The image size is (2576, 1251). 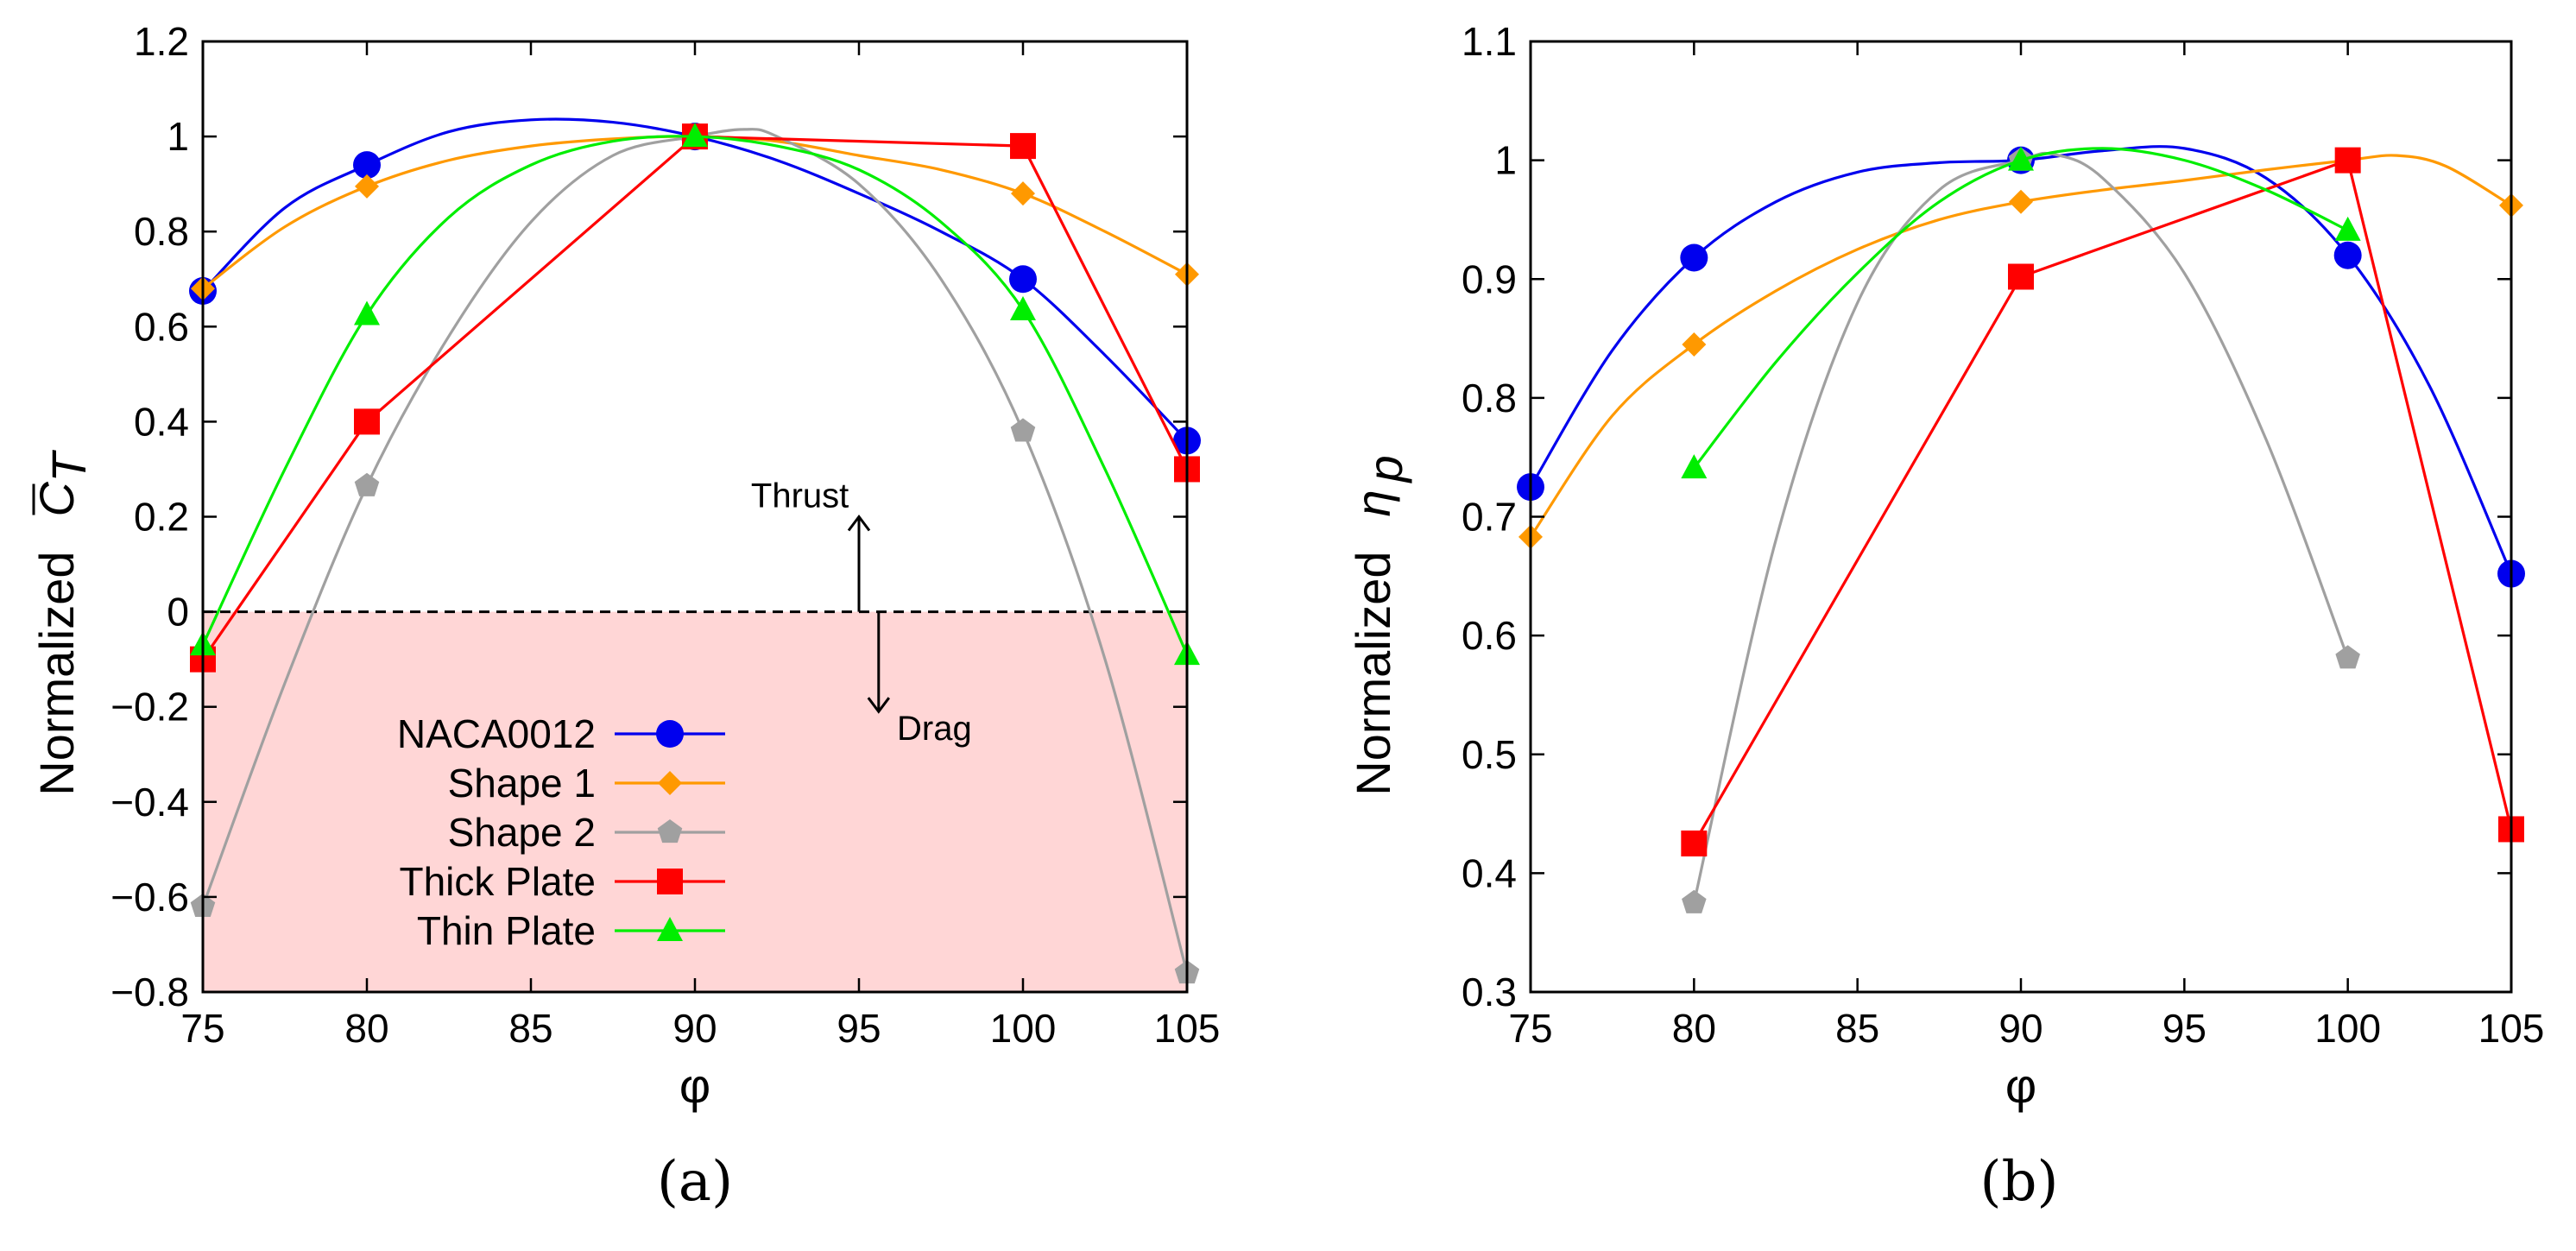 I want to click on y-tick-label: 0, so click(x=178, y=612).